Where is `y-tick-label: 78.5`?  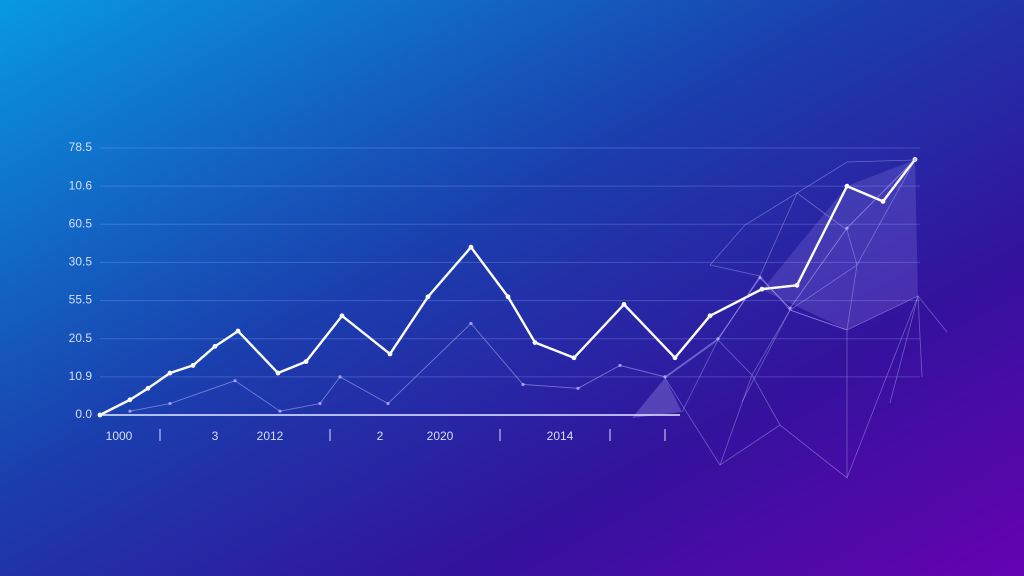
y-tick-label: 78.5 is located at coordinates (81, 147).